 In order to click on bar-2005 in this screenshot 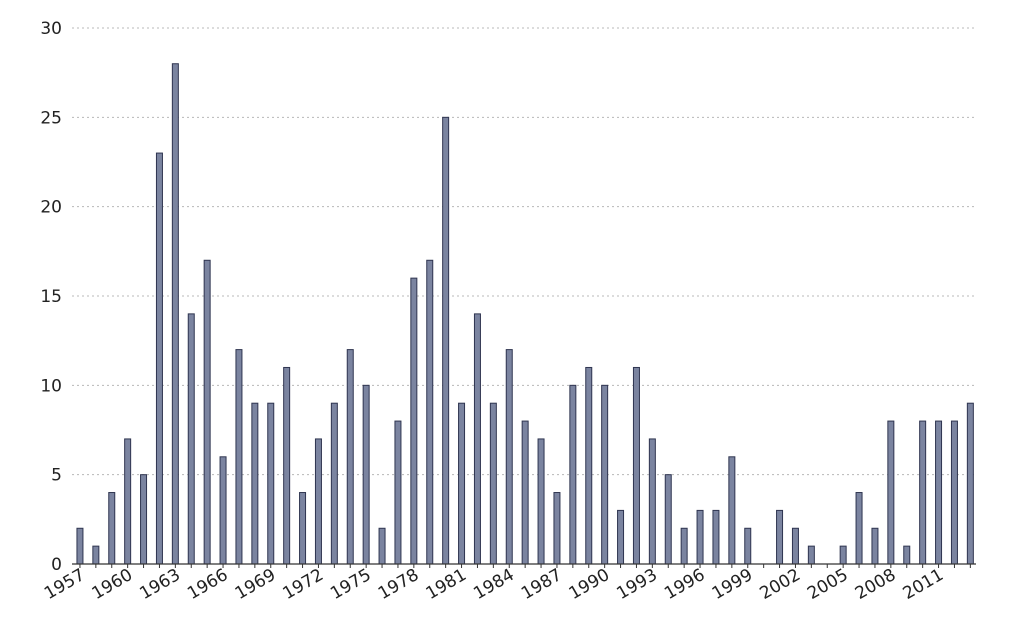, I will do `click(843, 555)`.